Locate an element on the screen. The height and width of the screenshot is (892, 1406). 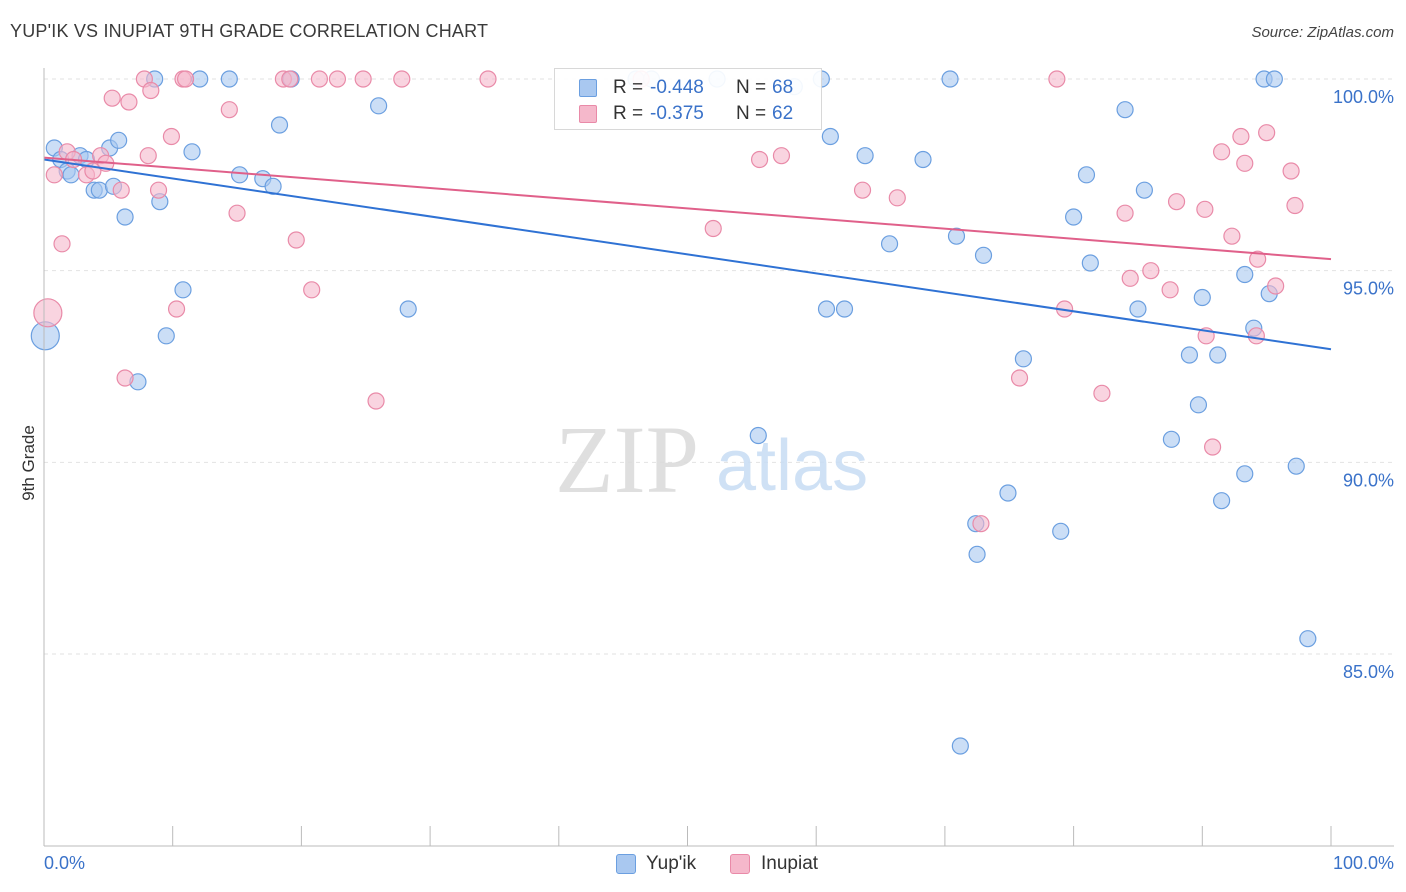
legend-inupiat-label: Inupiat is located at coordinates (790, 863).